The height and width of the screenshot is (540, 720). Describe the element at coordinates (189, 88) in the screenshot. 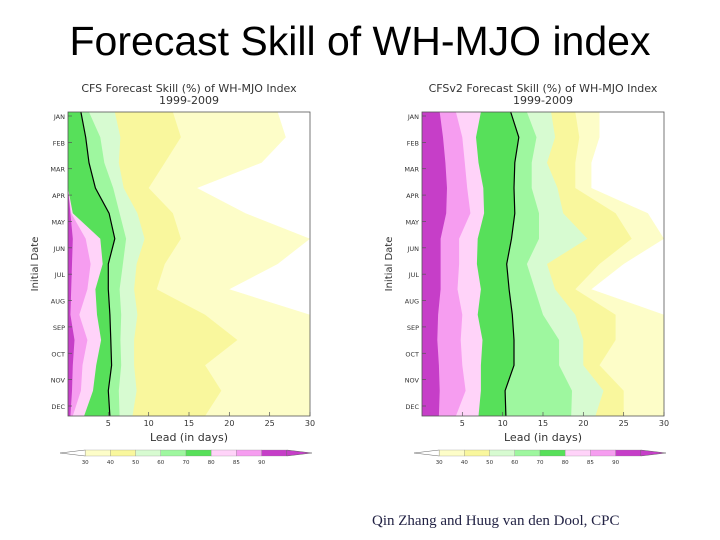

I see `chart-title: CFS Forecast Skill (%) of WH-MJO Index` at that location.